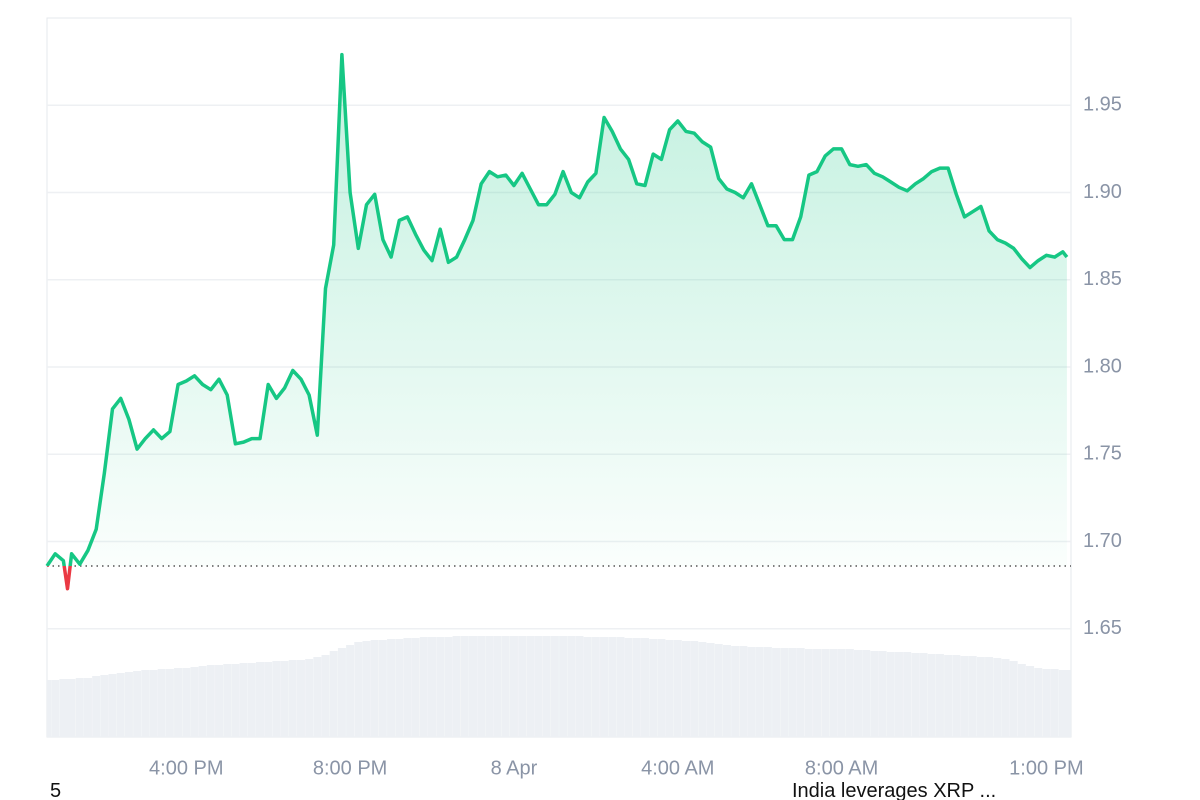 The width and height of the screenshot is (1200, 800). Describe the element at coordinates (1102, 279) in the screenshot. I see `y-tick-label: 1.85` at that location.